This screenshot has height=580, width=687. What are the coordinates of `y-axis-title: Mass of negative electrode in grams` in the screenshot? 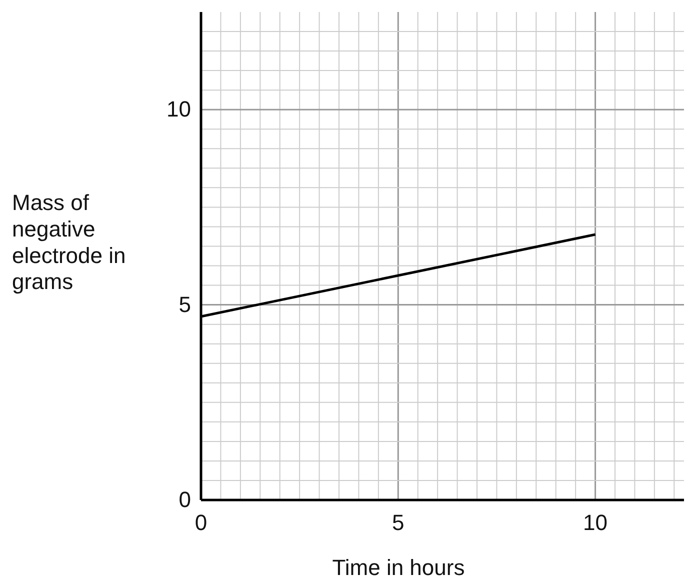 It's located at (69, 242).